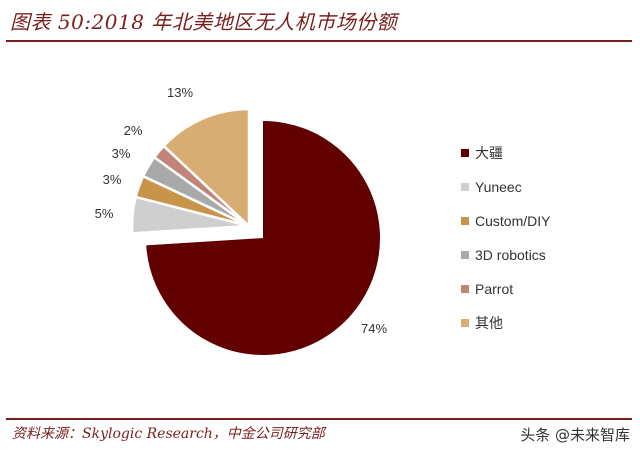 The image size is (640, 456). What do you see at coordinates (489, 323) in the screenshot?
I see `legend-label: 其他` at bounding box center [489, 323].